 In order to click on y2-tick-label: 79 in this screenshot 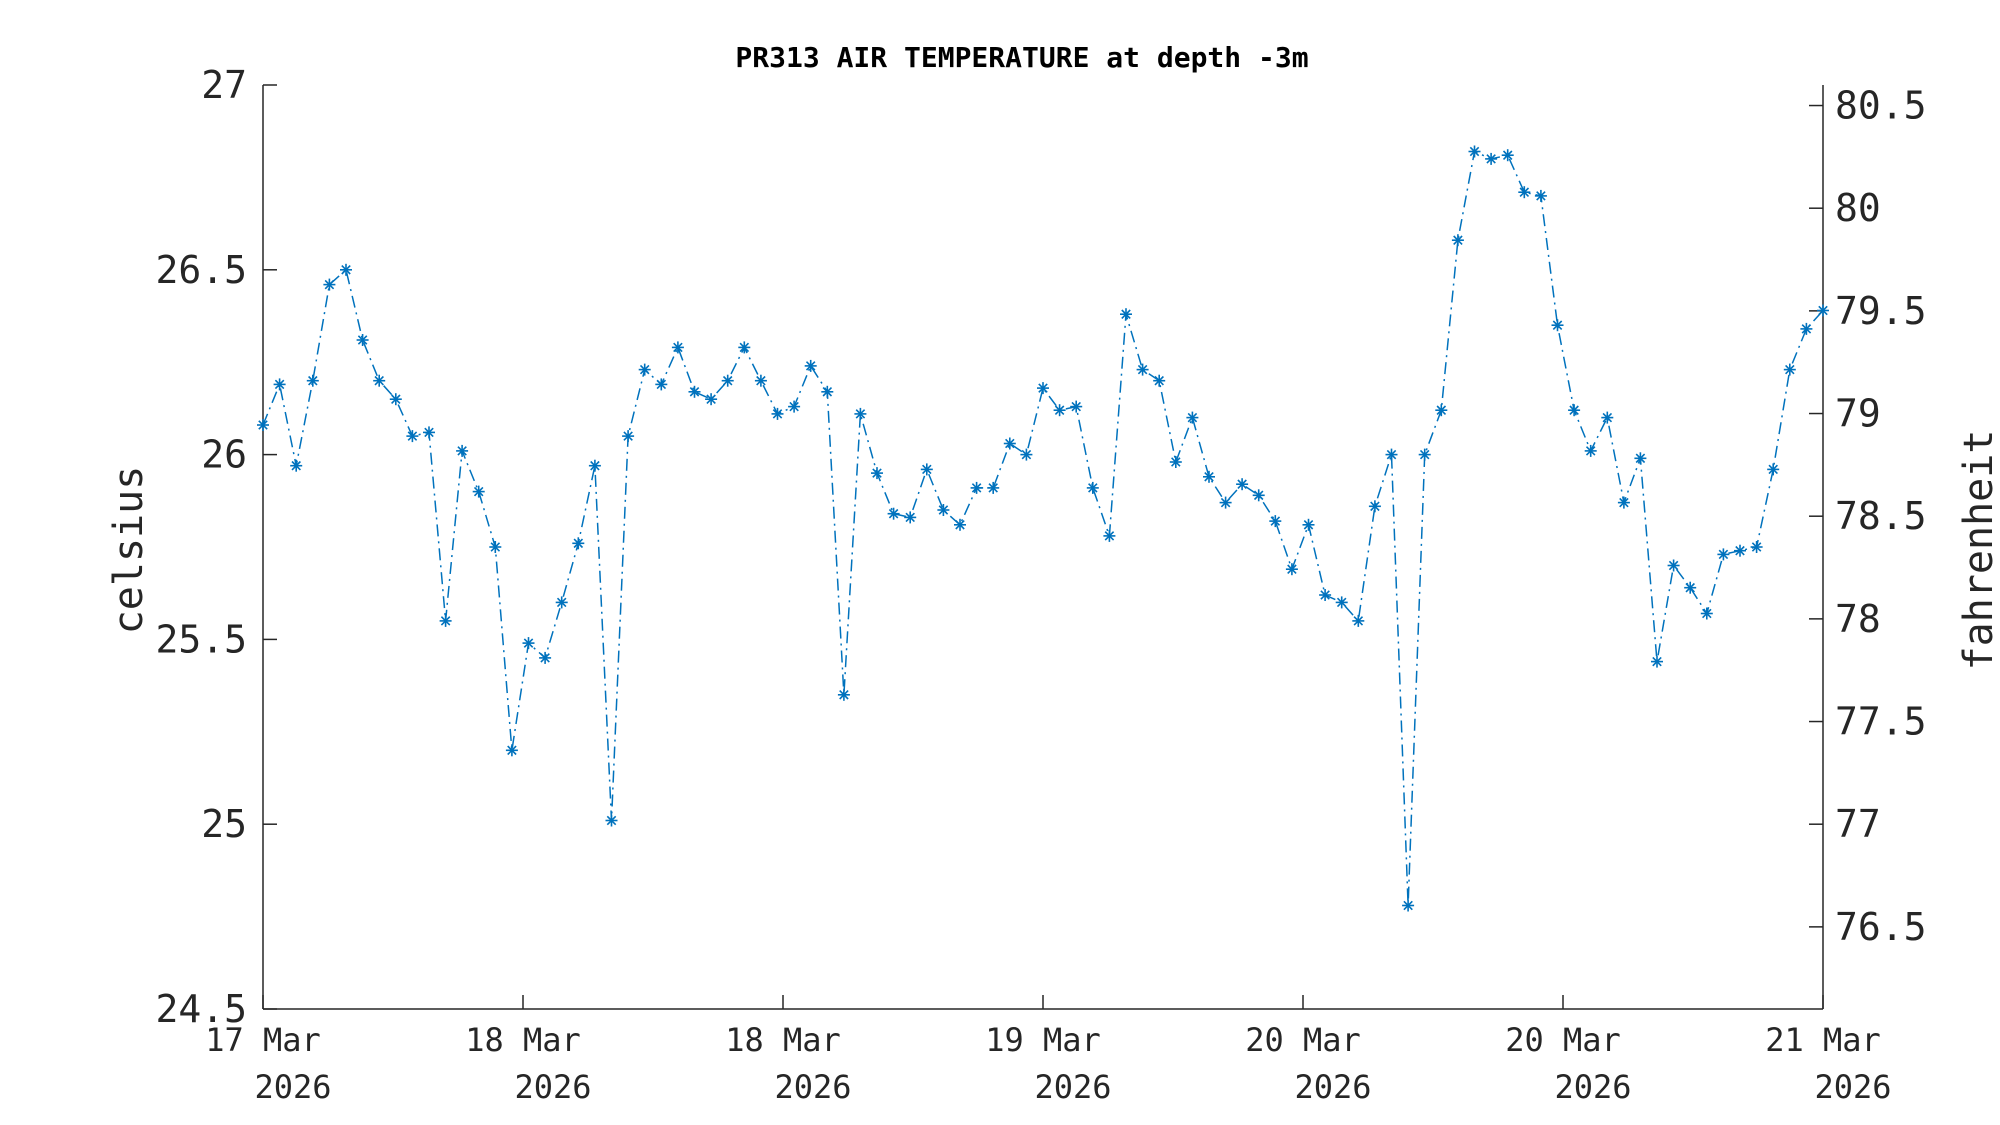, I will do `click(1858, 414)`.